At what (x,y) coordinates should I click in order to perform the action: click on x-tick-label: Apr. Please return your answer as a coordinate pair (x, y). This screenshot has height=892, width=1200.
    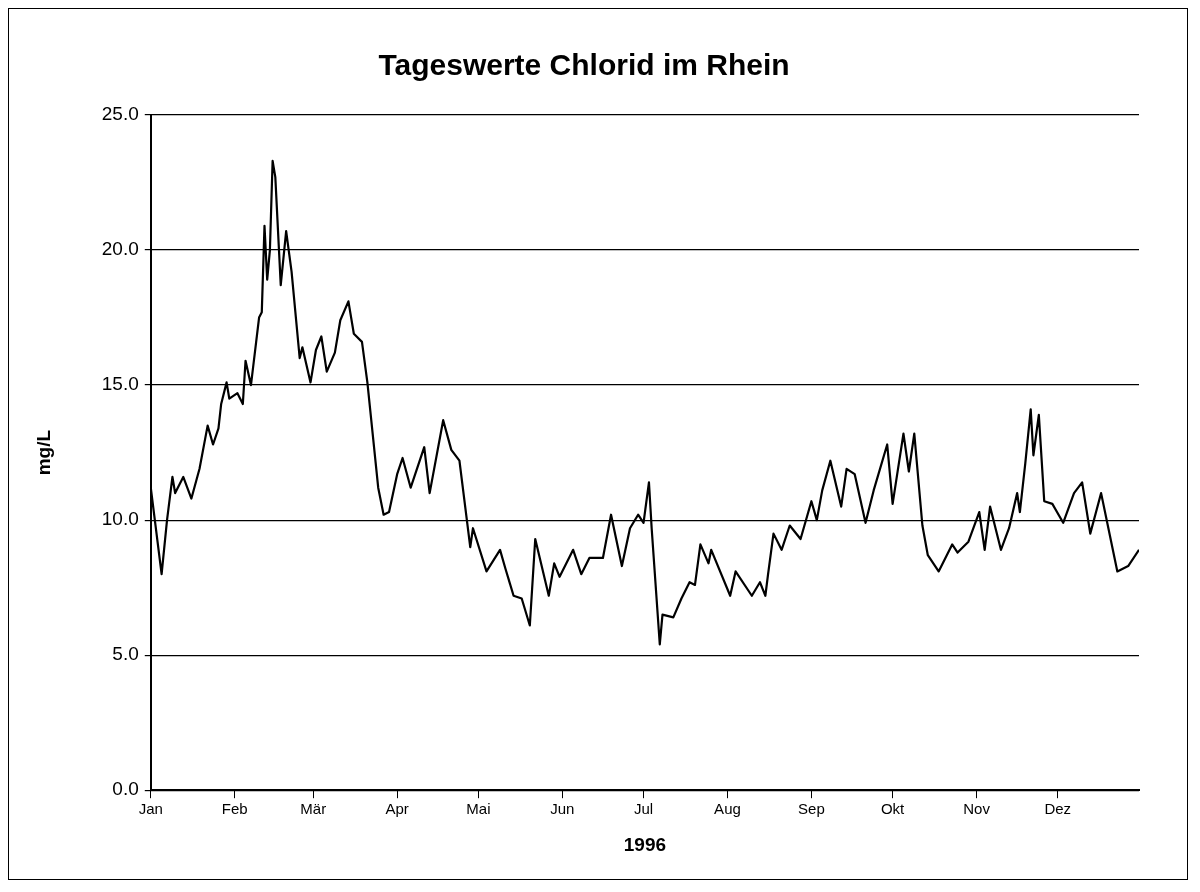
    Looking at the image, I should click on (397, 809).